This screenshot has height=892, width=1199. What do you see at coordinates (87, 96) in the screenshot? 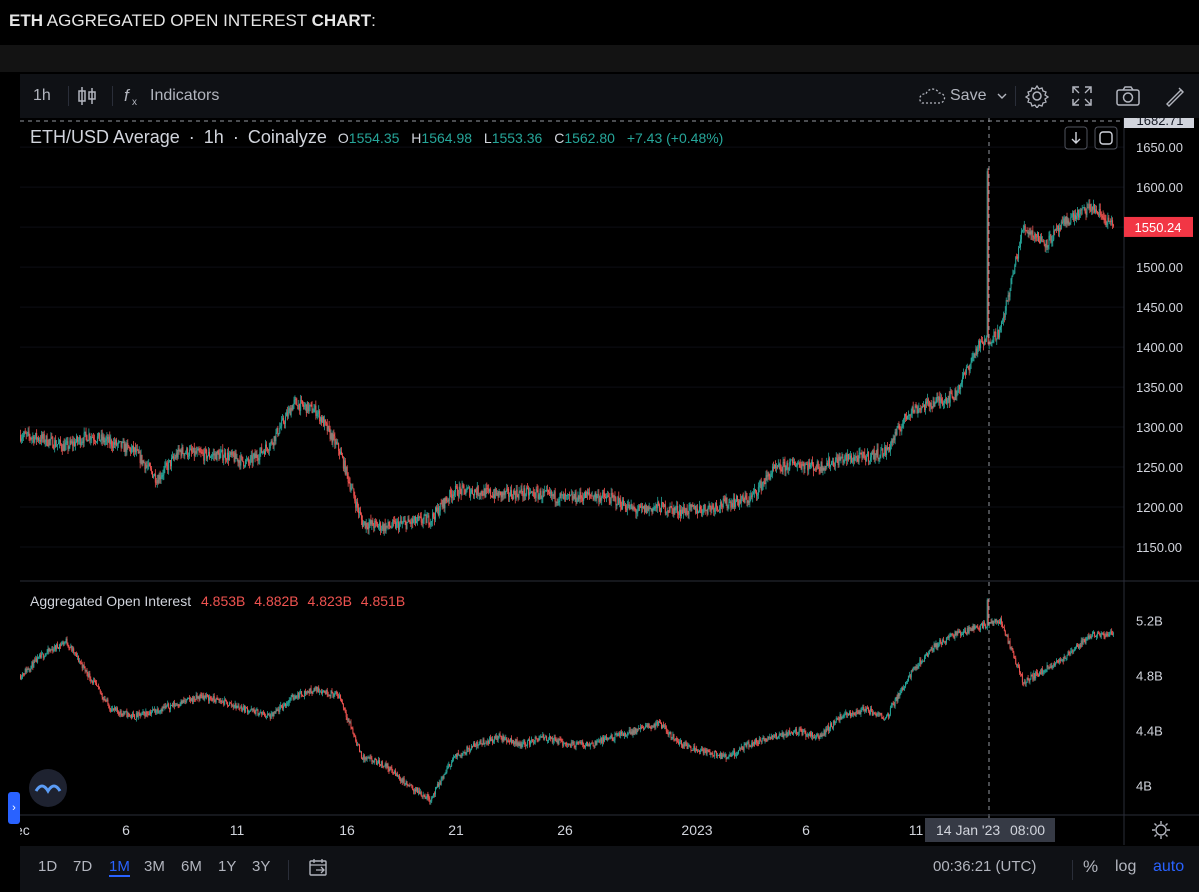
I see `chart-type-button` at bounding box center [87, 96].